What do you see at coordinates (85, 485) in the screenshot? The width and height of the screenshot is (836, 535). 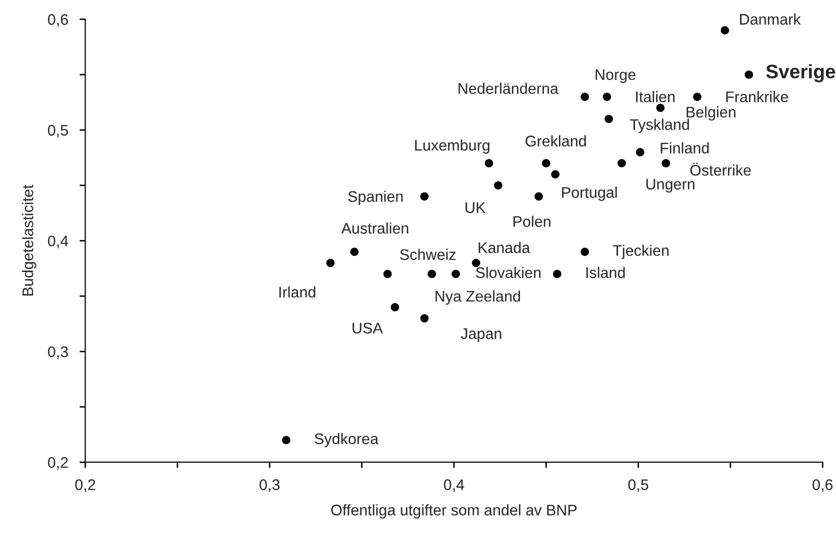 I see `x-tick-label: 0,2` at bounding box center [85, 485].